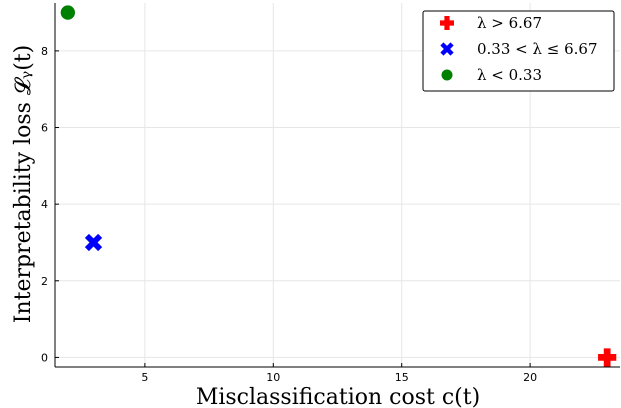  I want to click on y-axis-title: Interpretability loss 𝓛ᵧ(t), so click(23, 184).